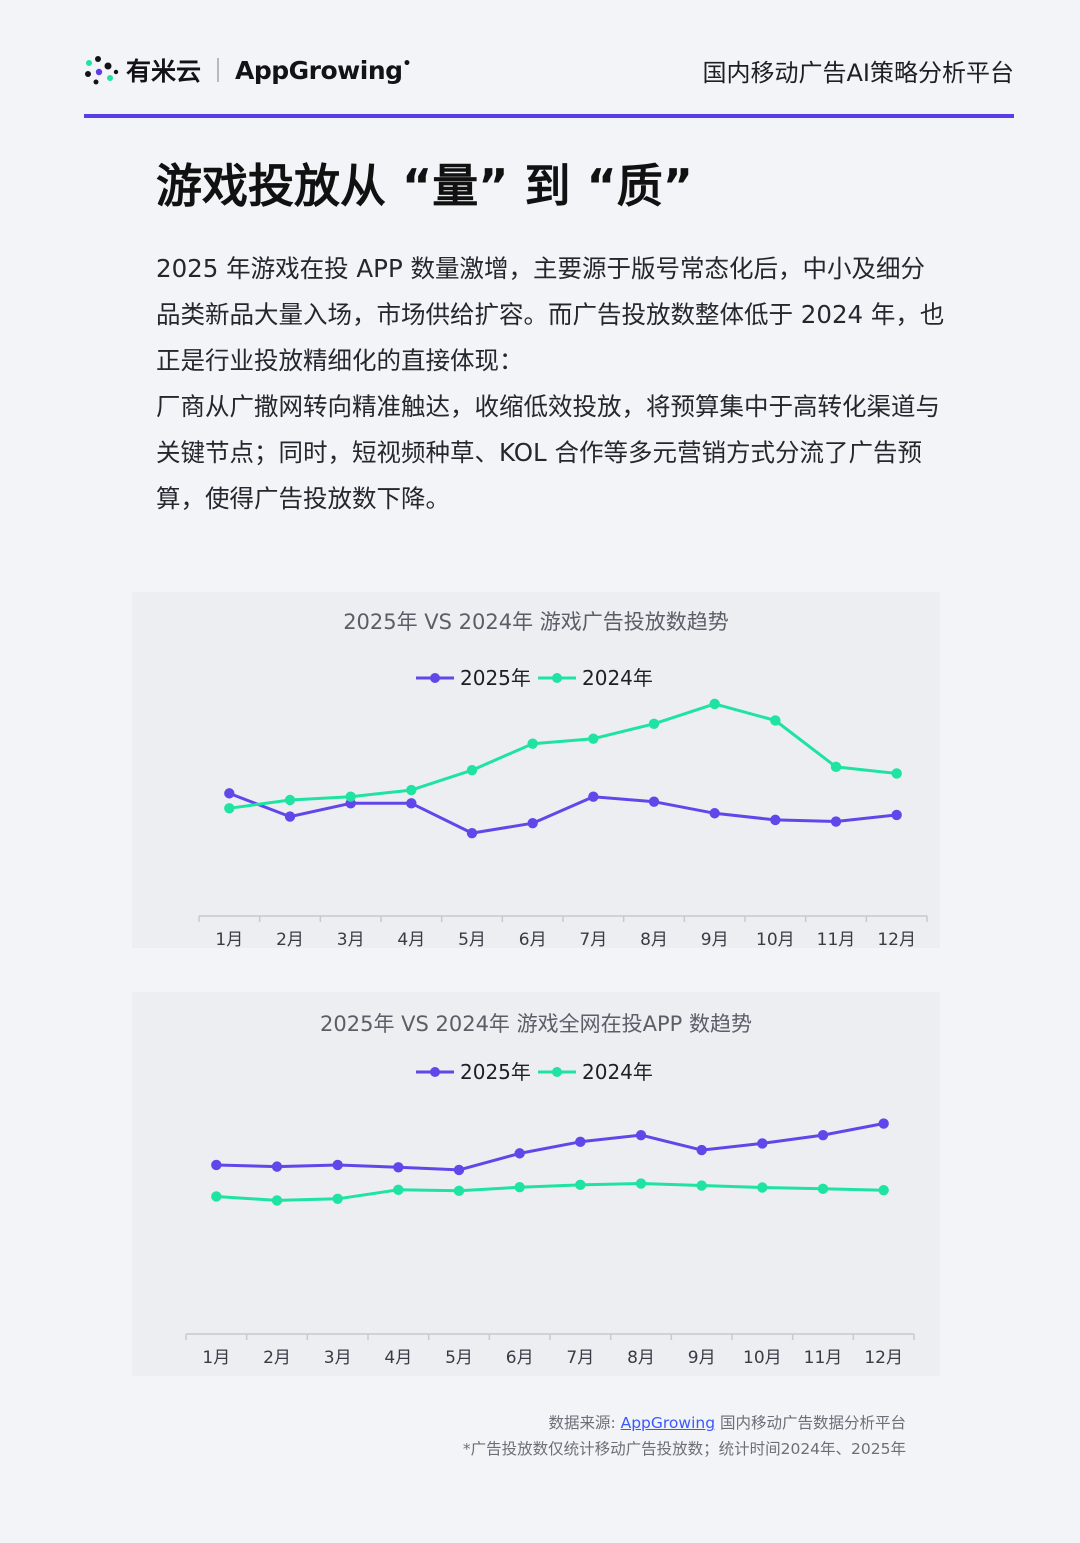  Describe the element at coordinates (668, 1423) in the screenshot. I see `source-link: AppGrowing` at that location.